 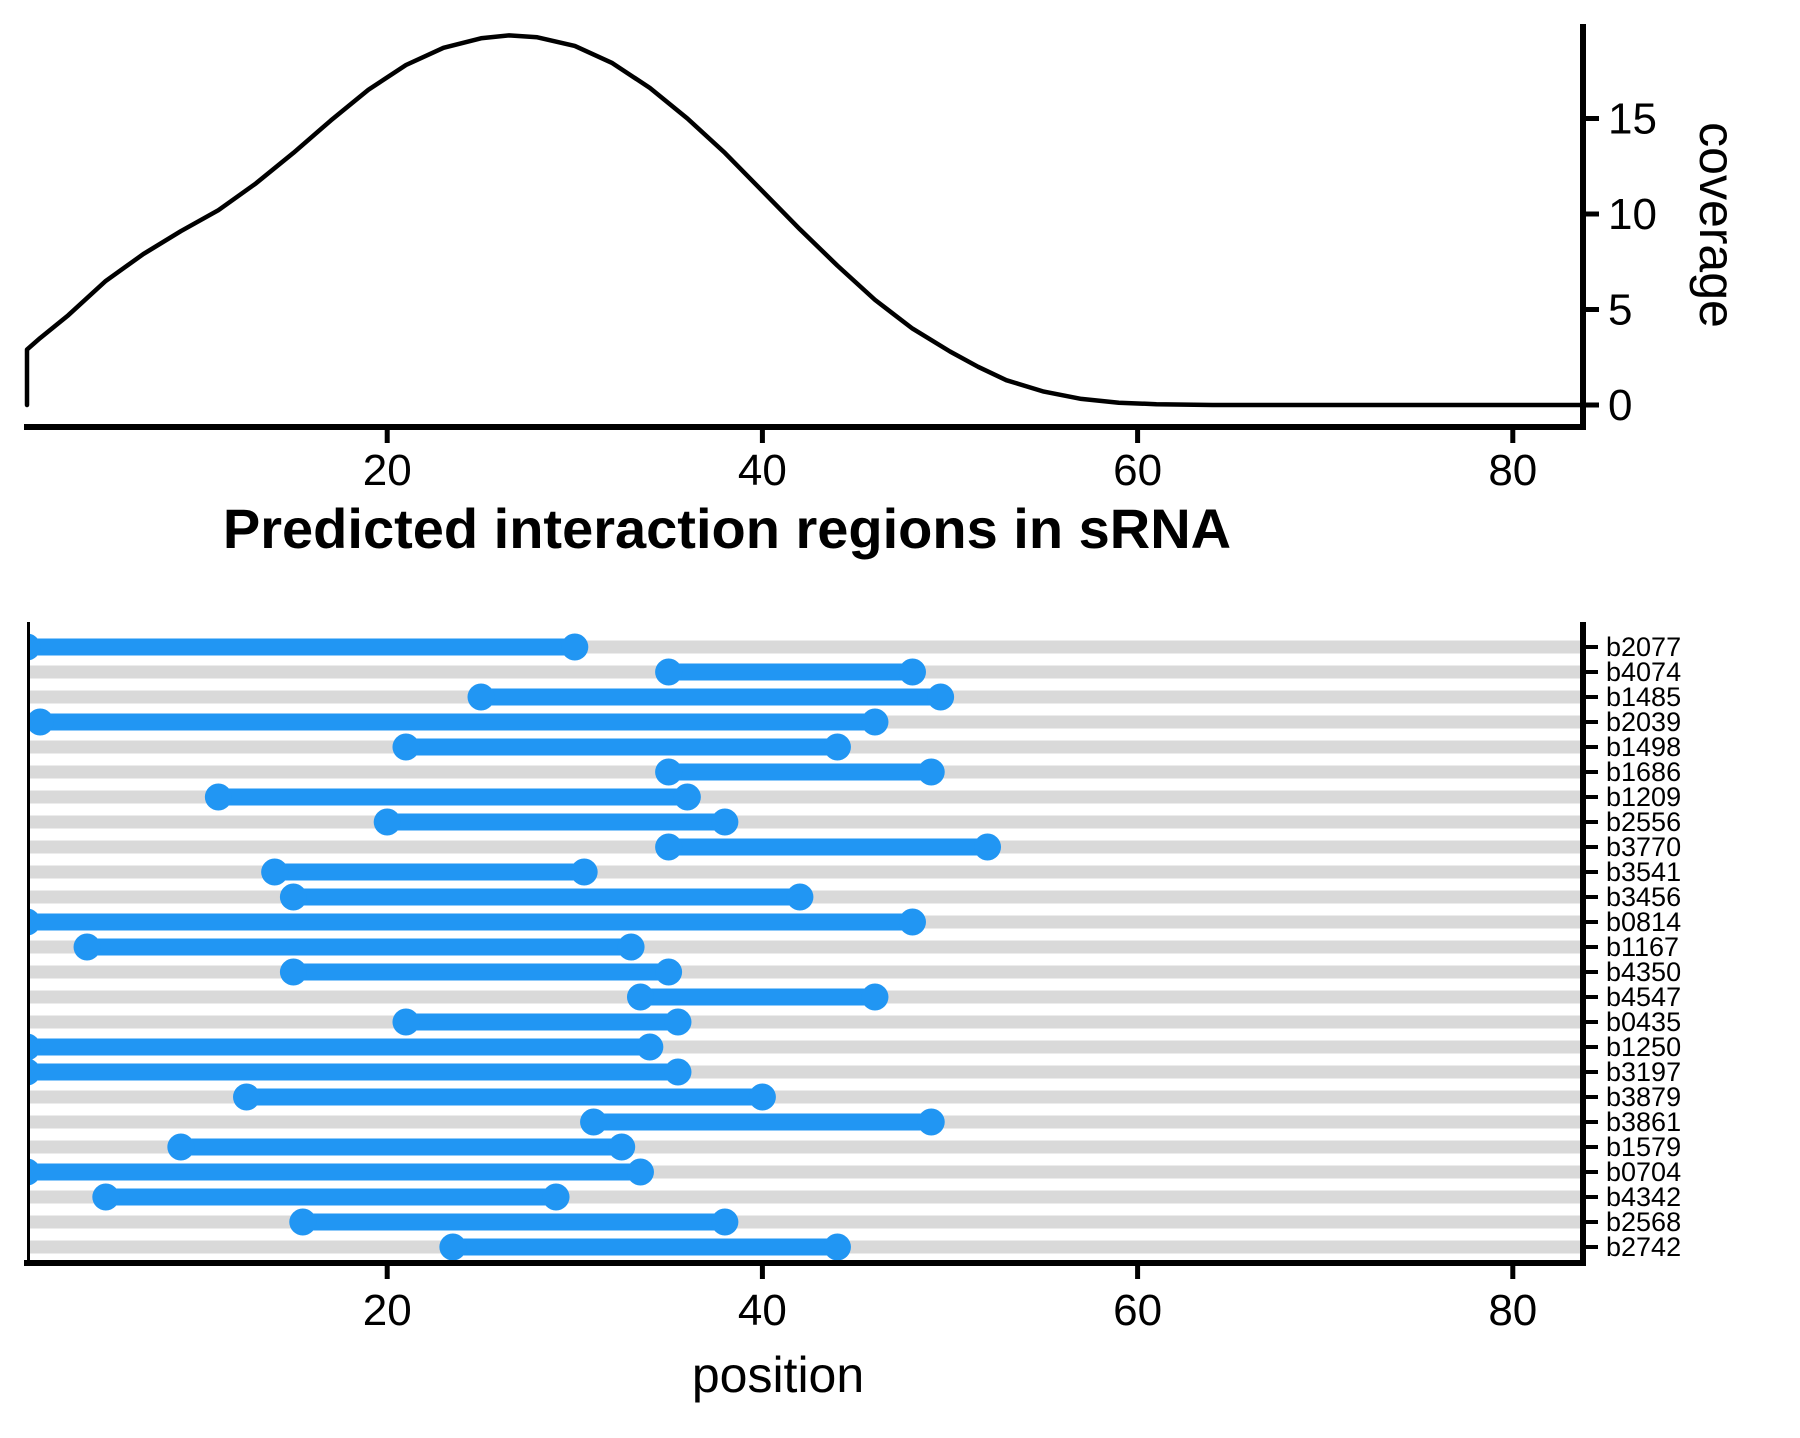 I want to click on region-start-dot-b4350, so click(x=293, y=972).